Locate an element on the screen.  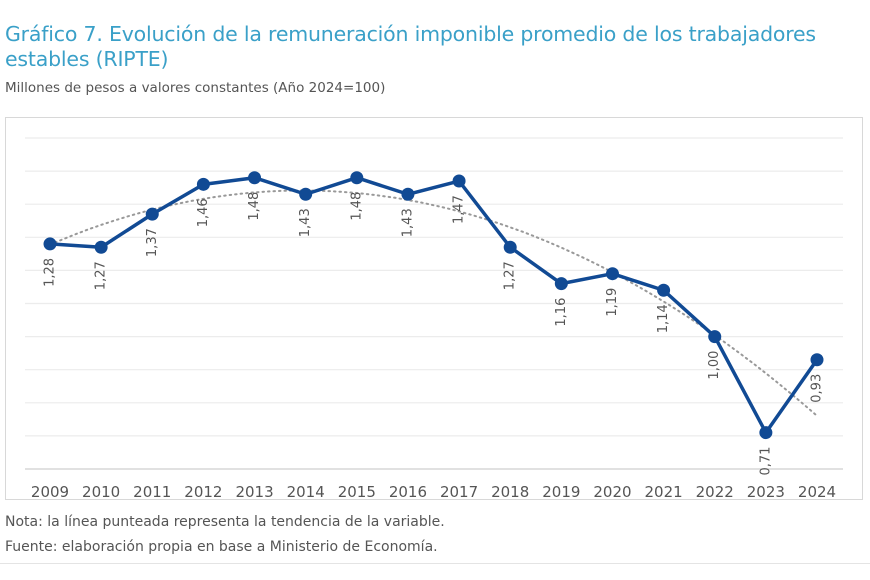
x-tick-label: 2018 is located at coordinates (510, 492).